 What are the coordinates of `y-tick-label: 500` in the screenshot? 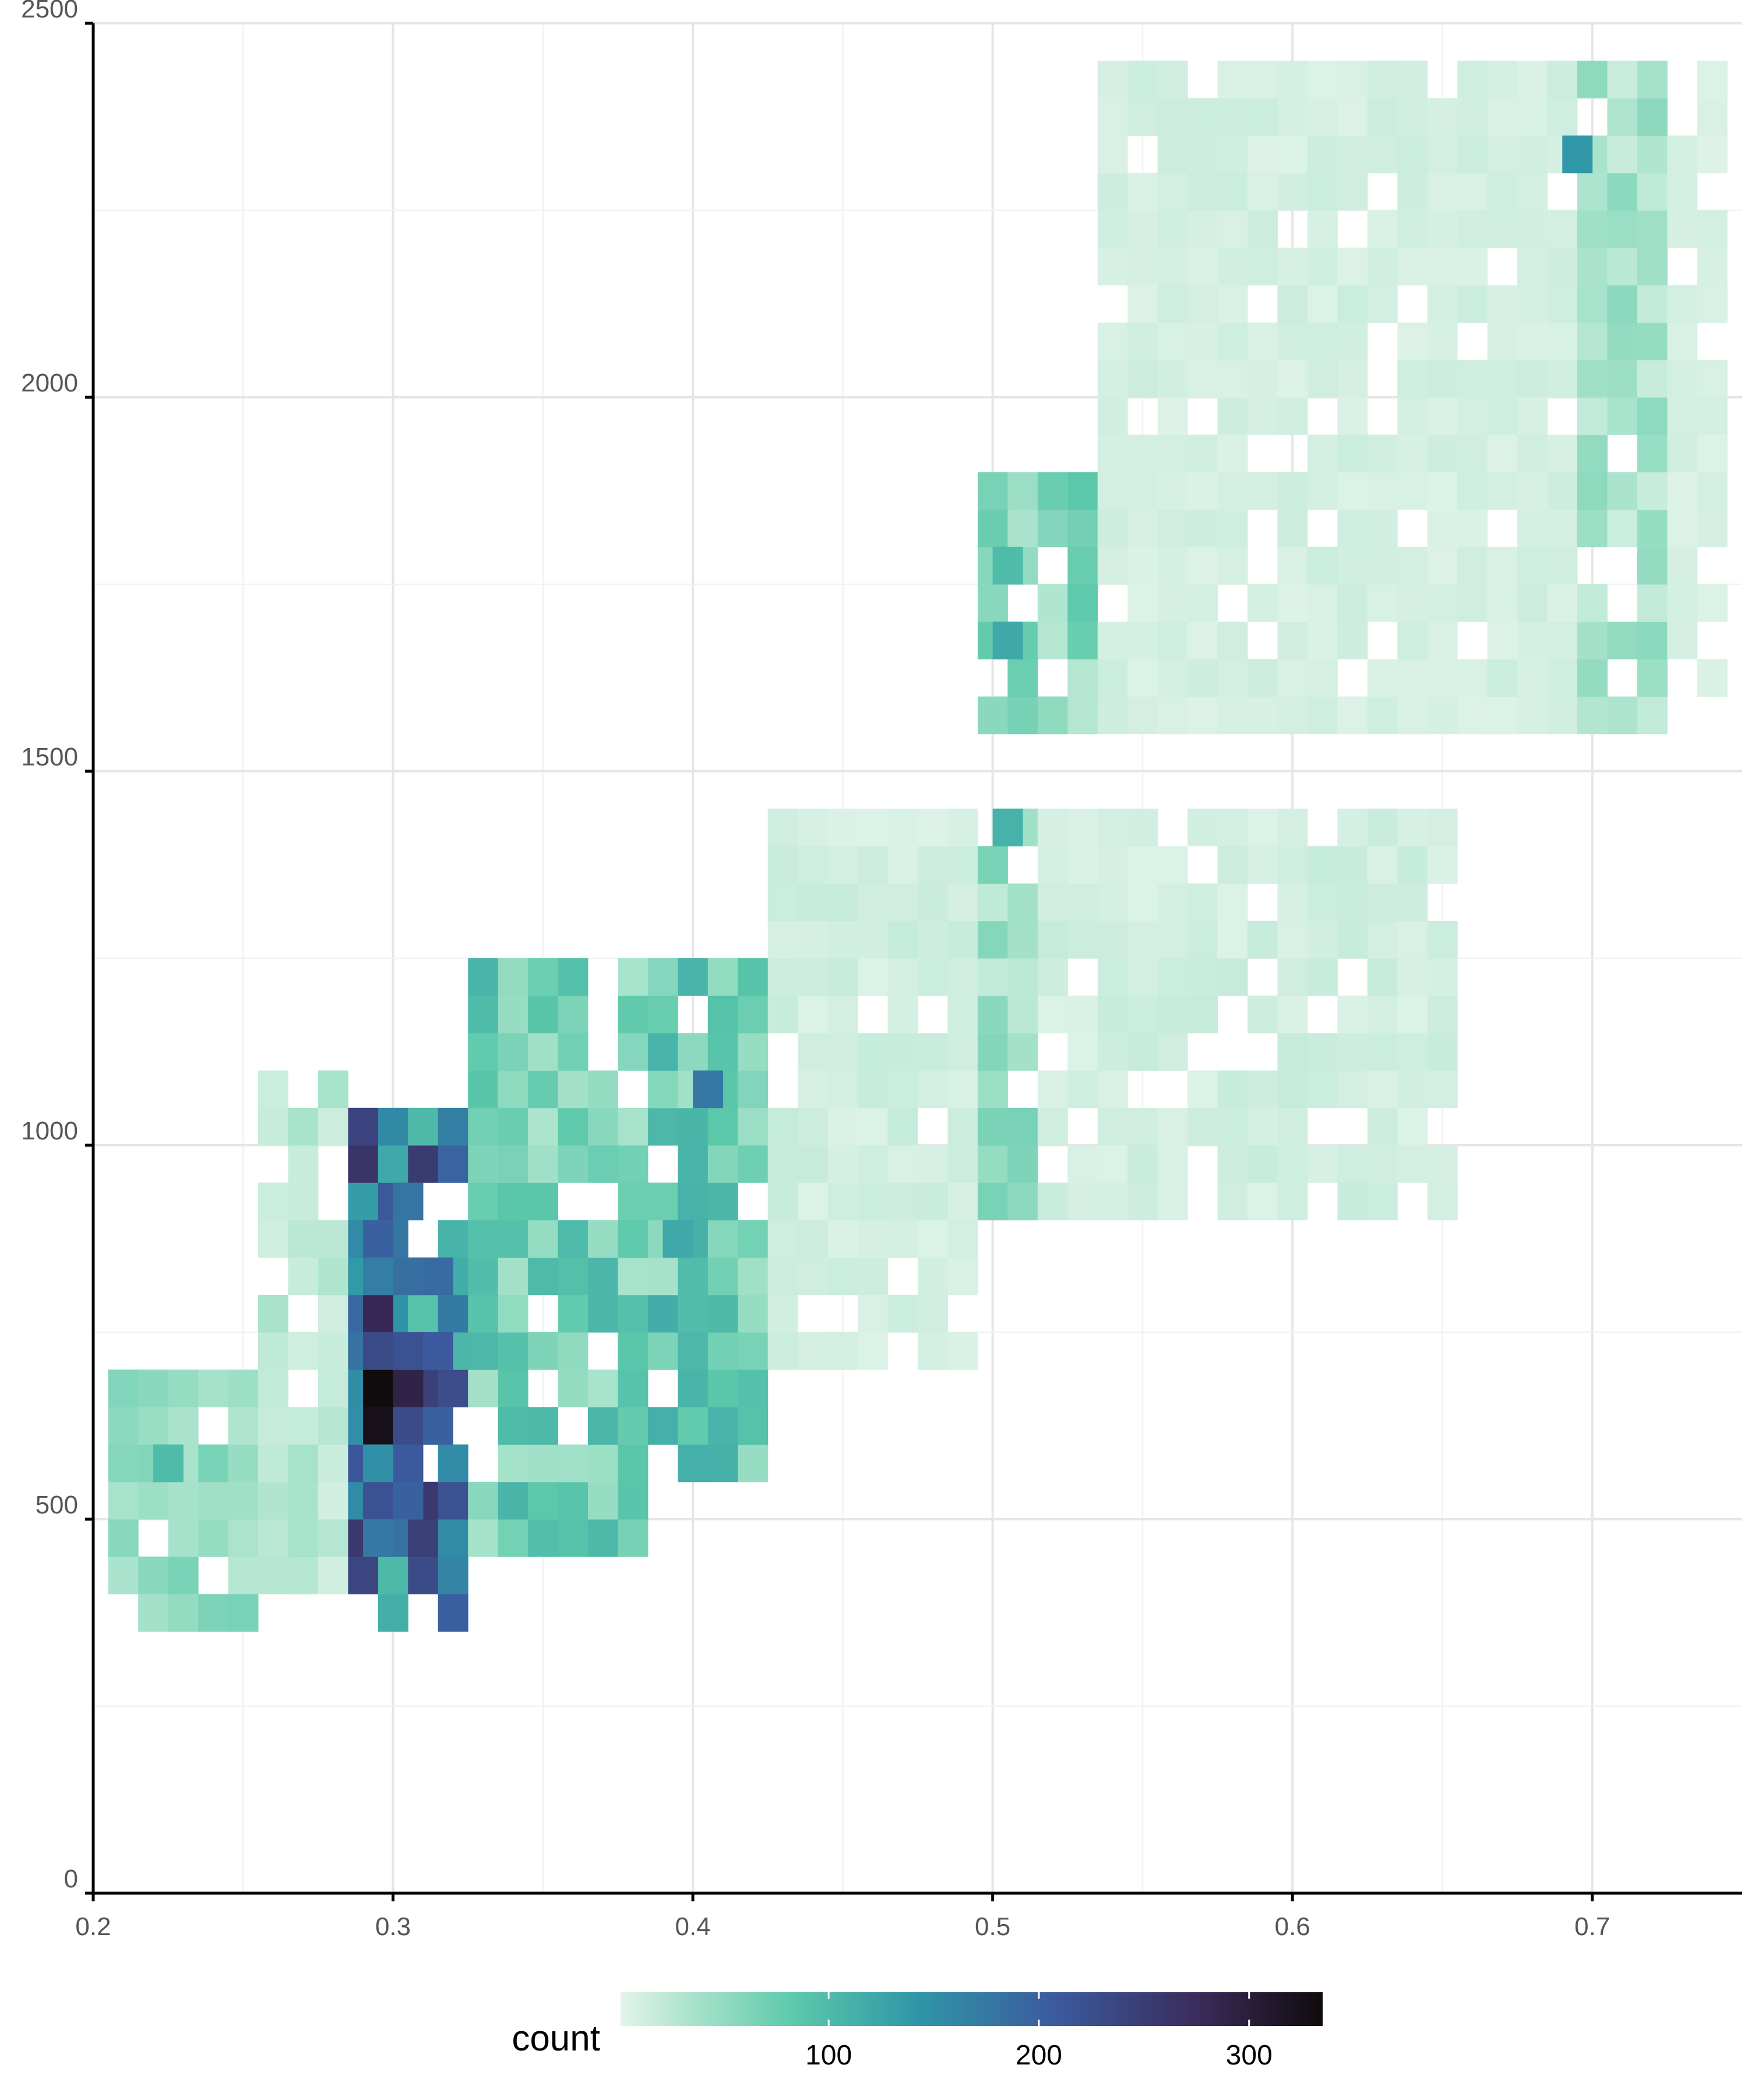 It's located at (57, 1505).